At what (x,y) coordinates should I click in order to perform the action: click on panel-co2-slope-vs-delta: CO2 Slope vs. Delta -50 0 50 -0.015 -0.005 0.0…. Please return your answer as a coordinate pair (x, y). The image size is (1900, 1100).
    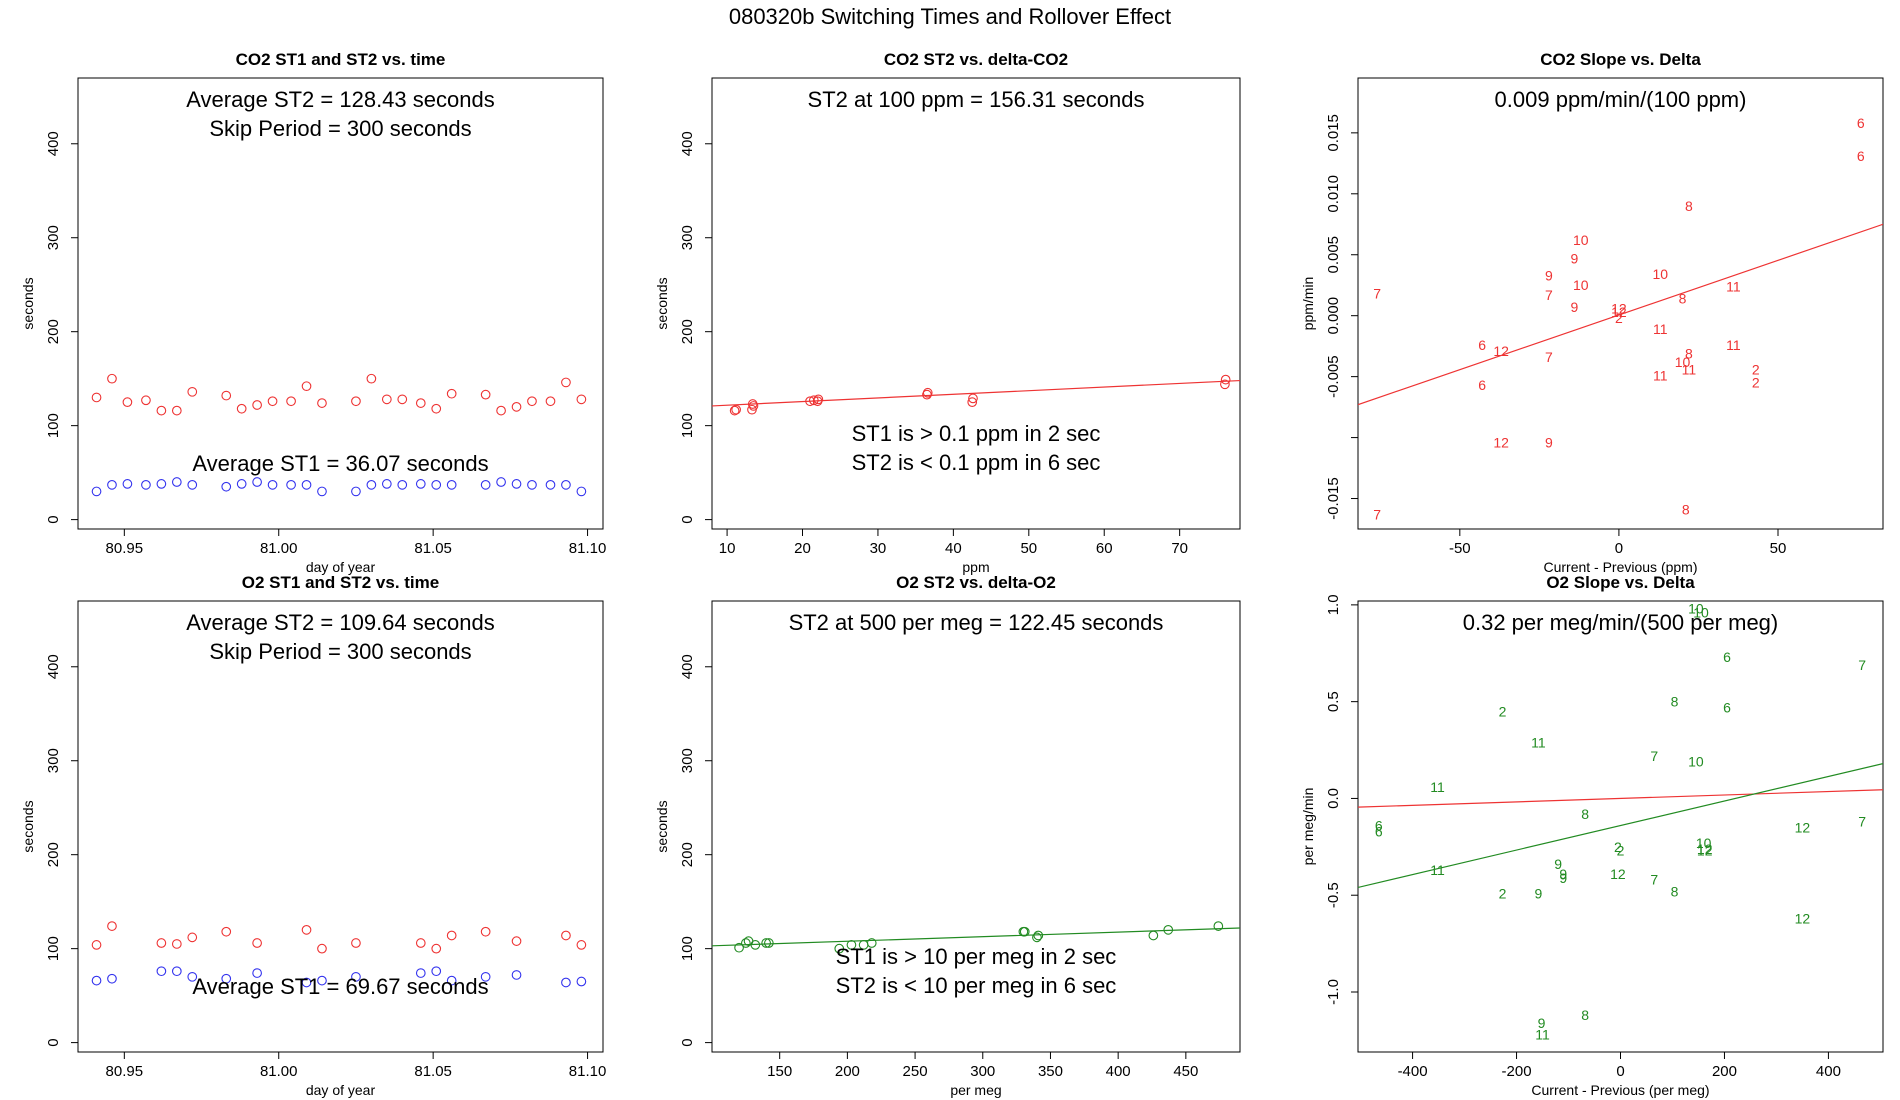
    Looking at the image, I should click on (1592, 312).